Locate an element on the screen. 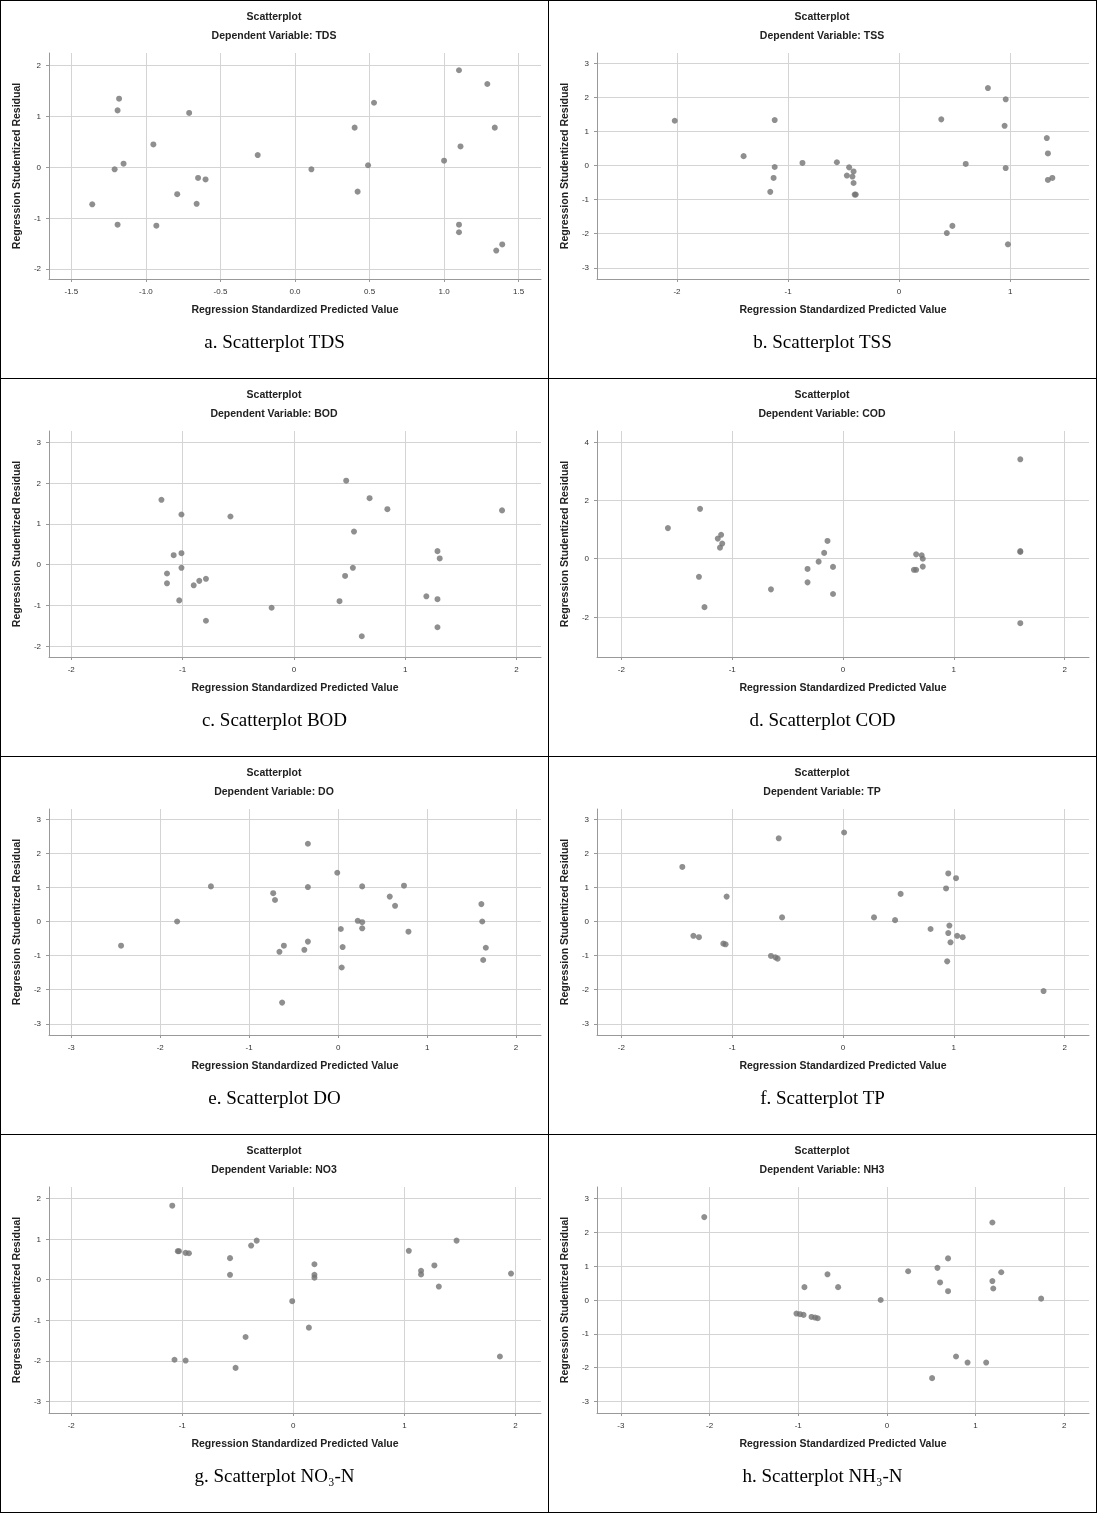 The width and height of the screenshot is (1097, 1521). chart-subtitle: Dependent Variable: NH3 is located at coordinates (822, 1168).